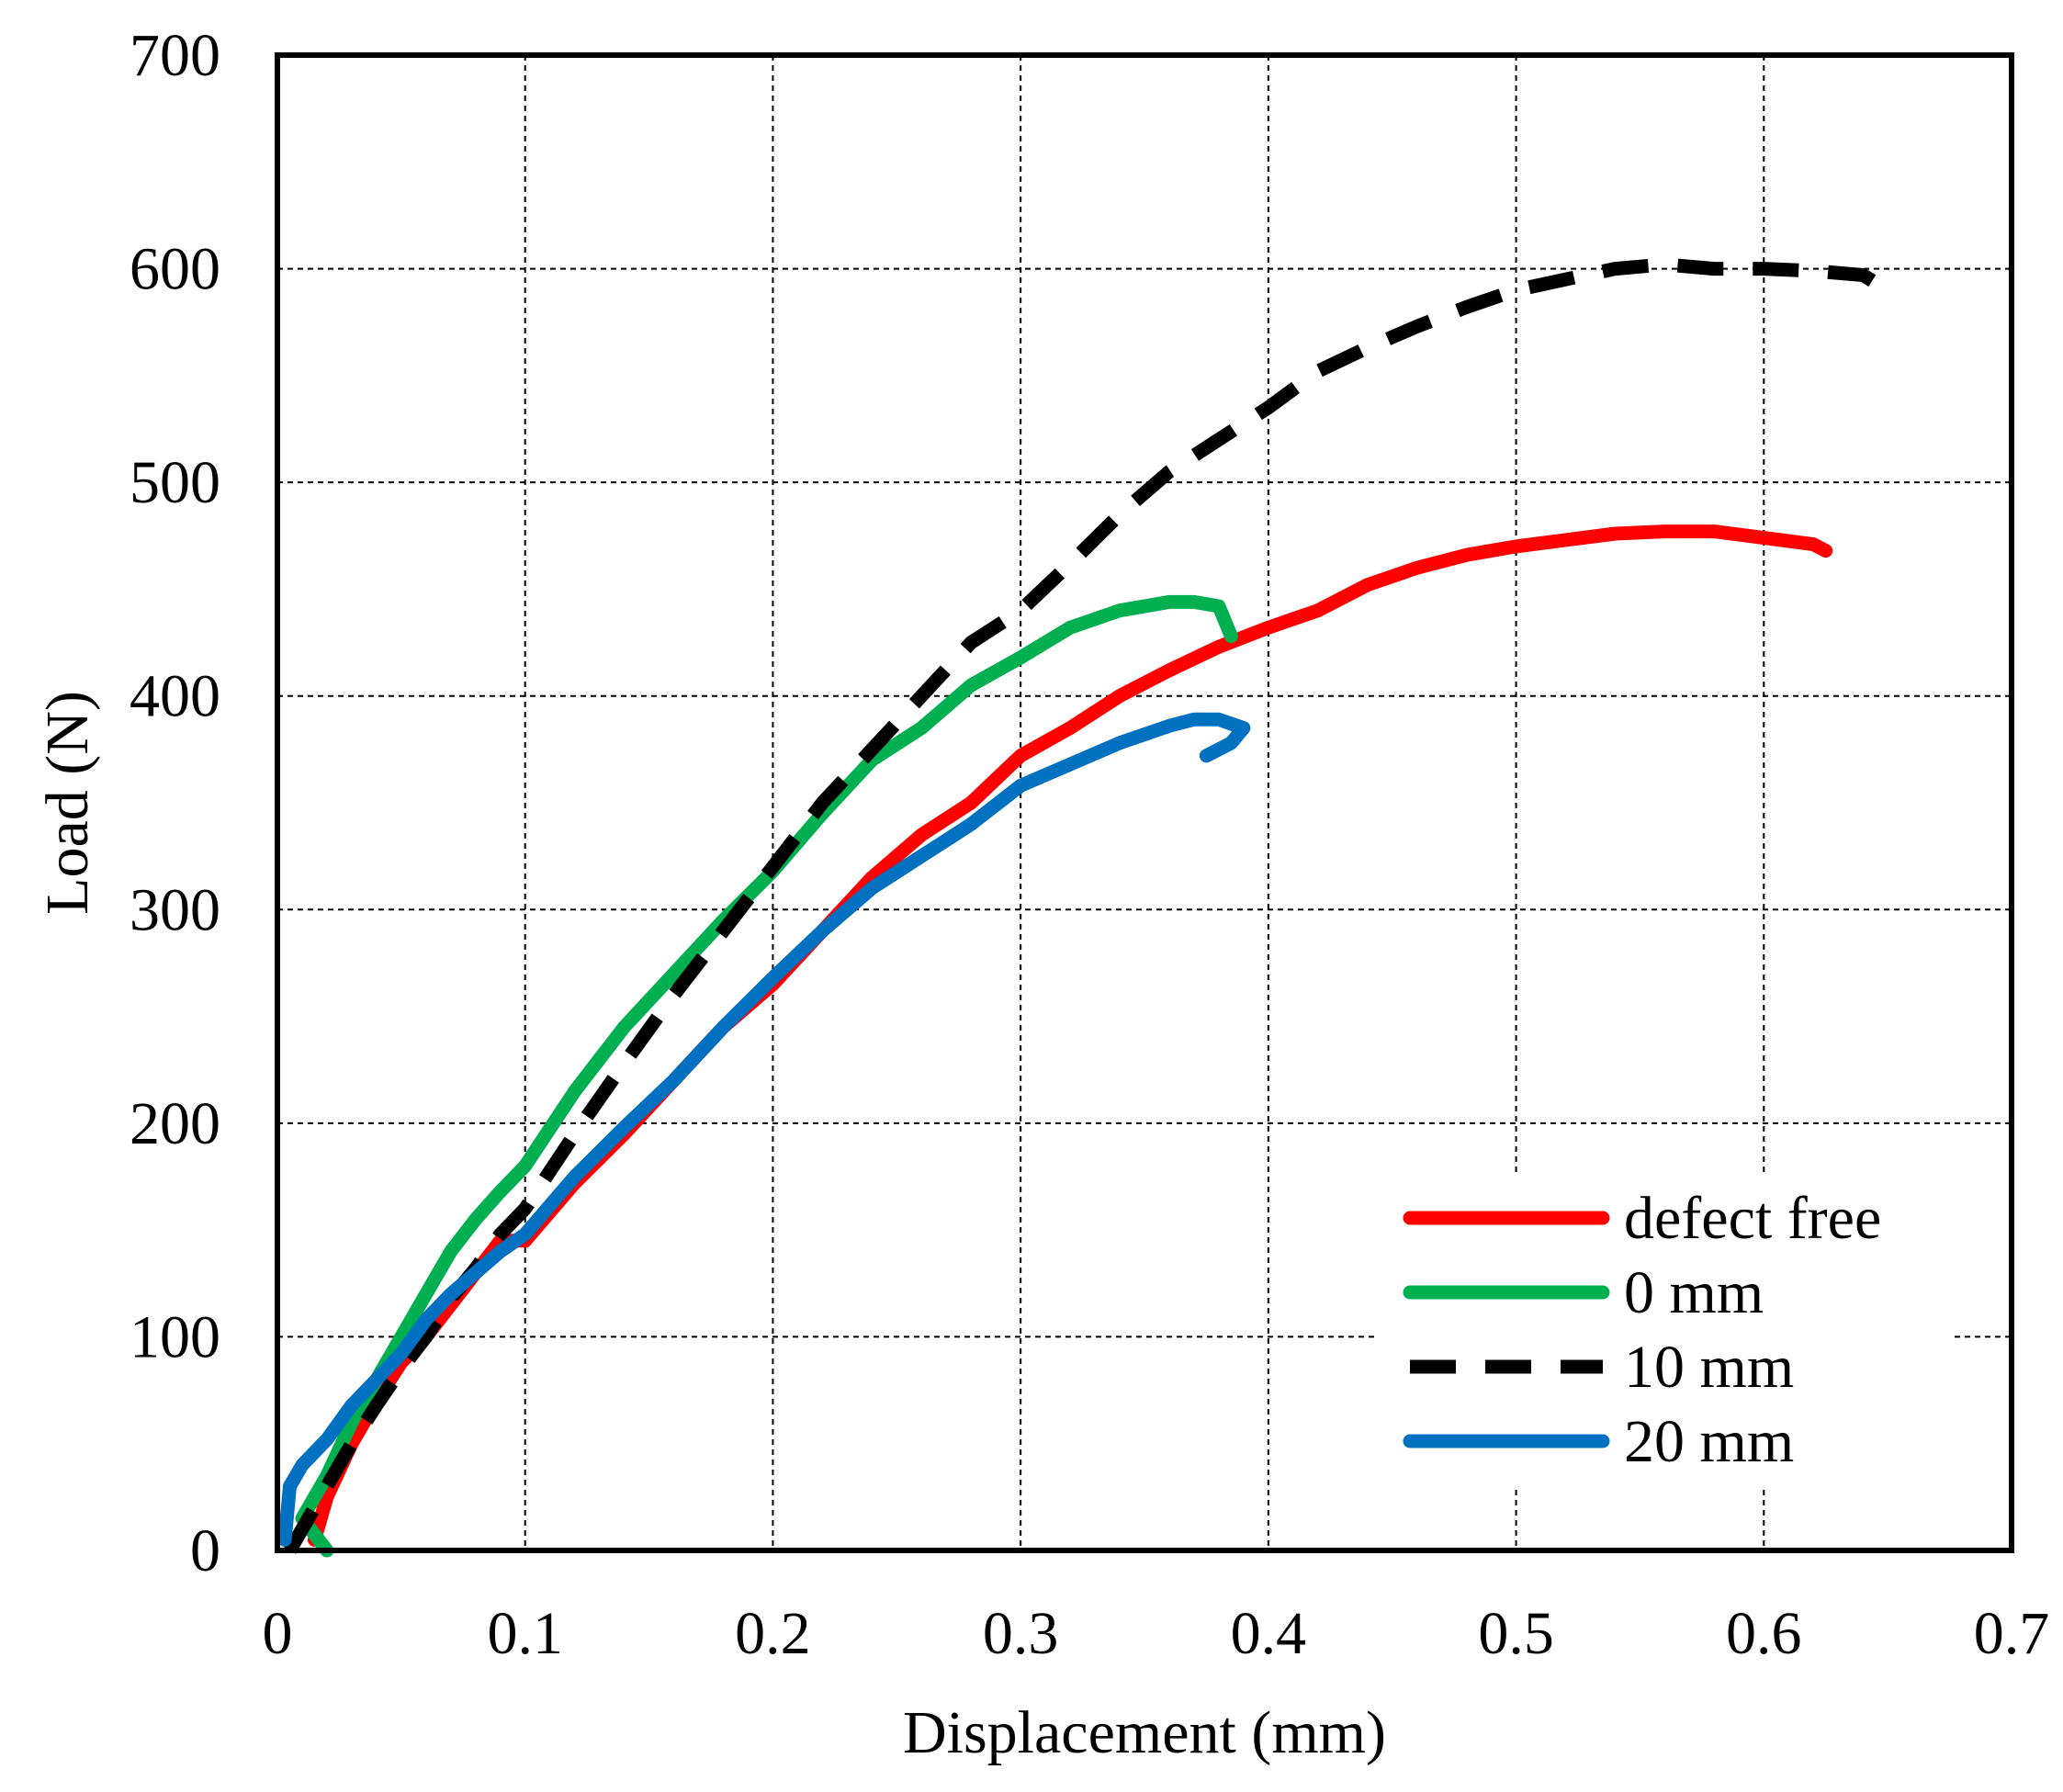 The height and width of the screenshot is (1792, 2063). I want to click on x-tick-label: 0.4, so click(1269, 1633).